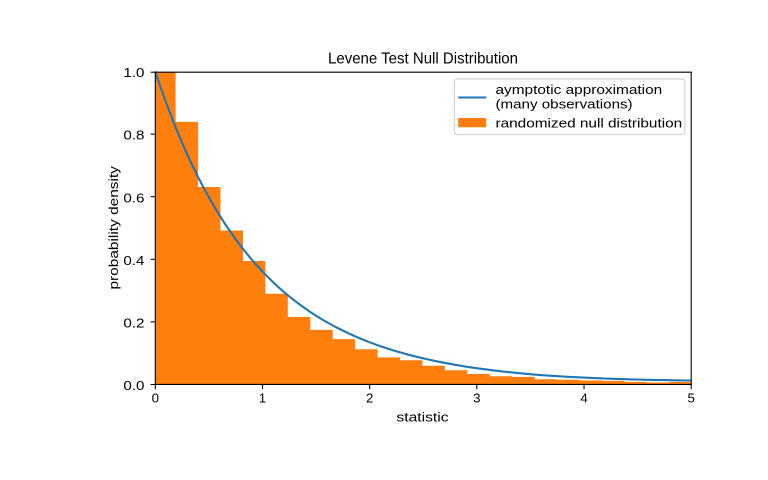 This screenshot has width=768, height=480. I want to click on svg-text: statistic, so click(422, 417).